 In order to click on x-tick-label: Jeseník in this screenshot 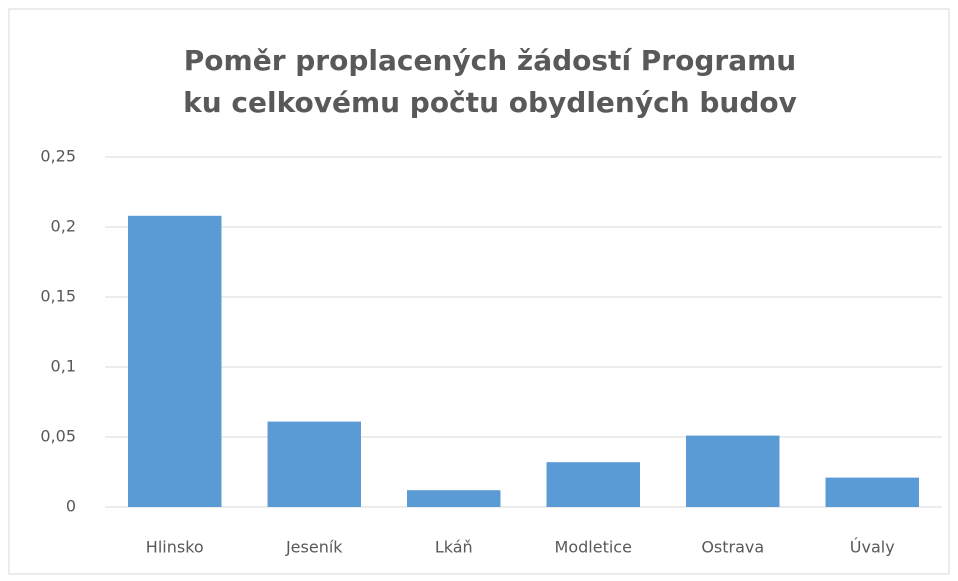, I will do `click(314, 547)`.